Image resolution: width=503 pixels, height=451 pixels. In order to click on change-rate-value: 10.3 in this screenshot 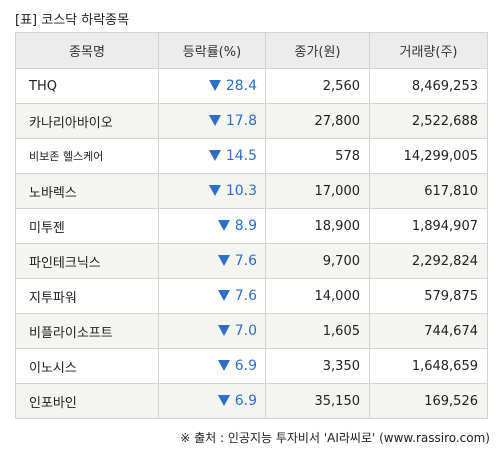, I will do `click(241, 191)`.